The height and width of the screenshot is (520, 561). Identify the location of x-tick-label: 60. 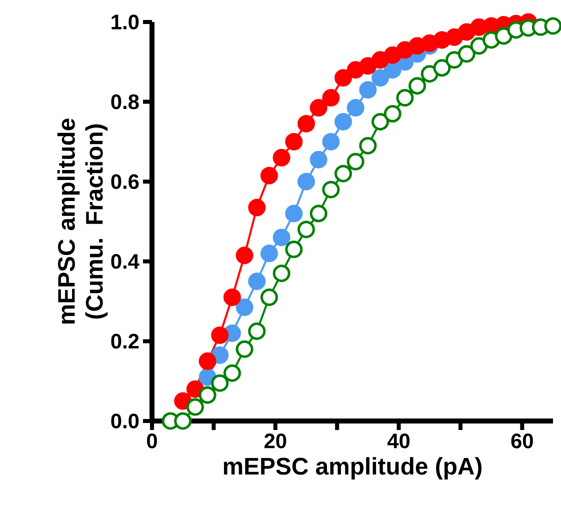
(522, 441).